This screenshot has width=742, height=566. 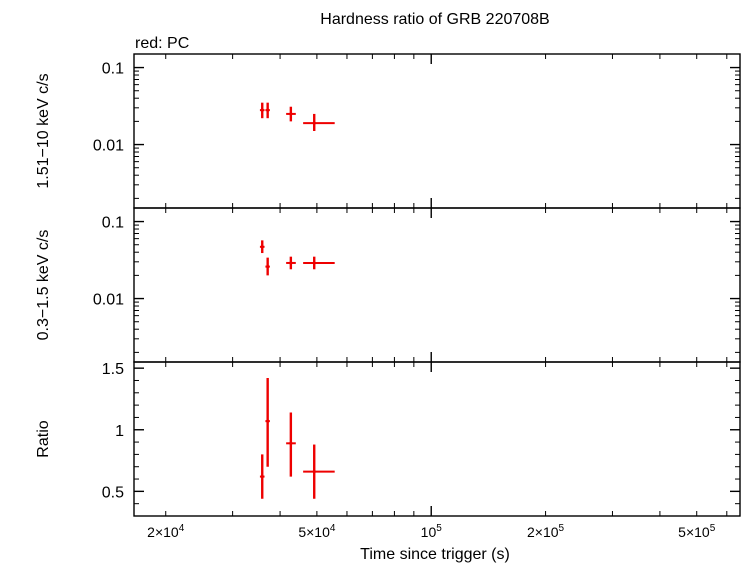 What do you see at coordinates (317, 531) in the screenshot?
I see `x-tick-label: 5×10⁴` at bounding box center [317, 531].